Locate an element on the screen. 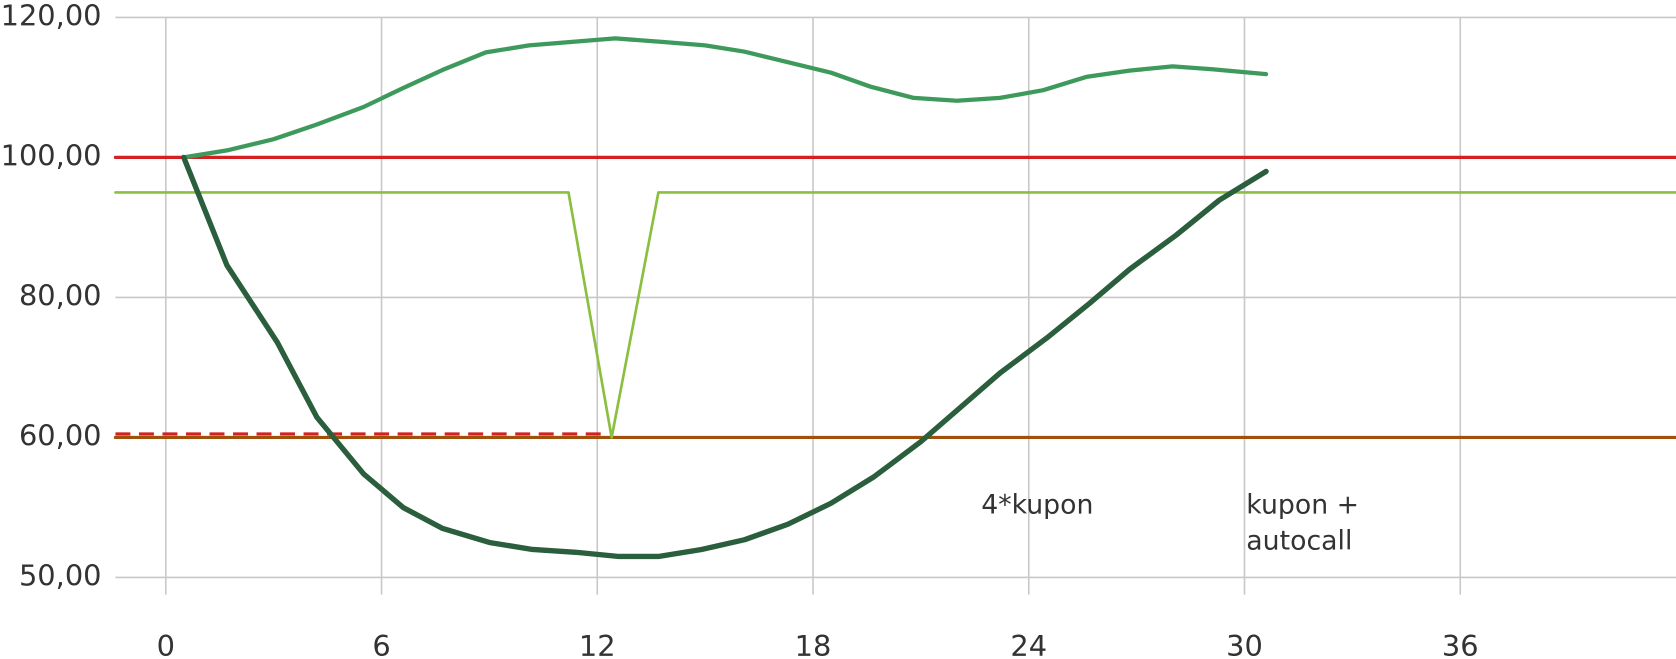  x-tick-label: 0 is located at coordinates (166, 644).